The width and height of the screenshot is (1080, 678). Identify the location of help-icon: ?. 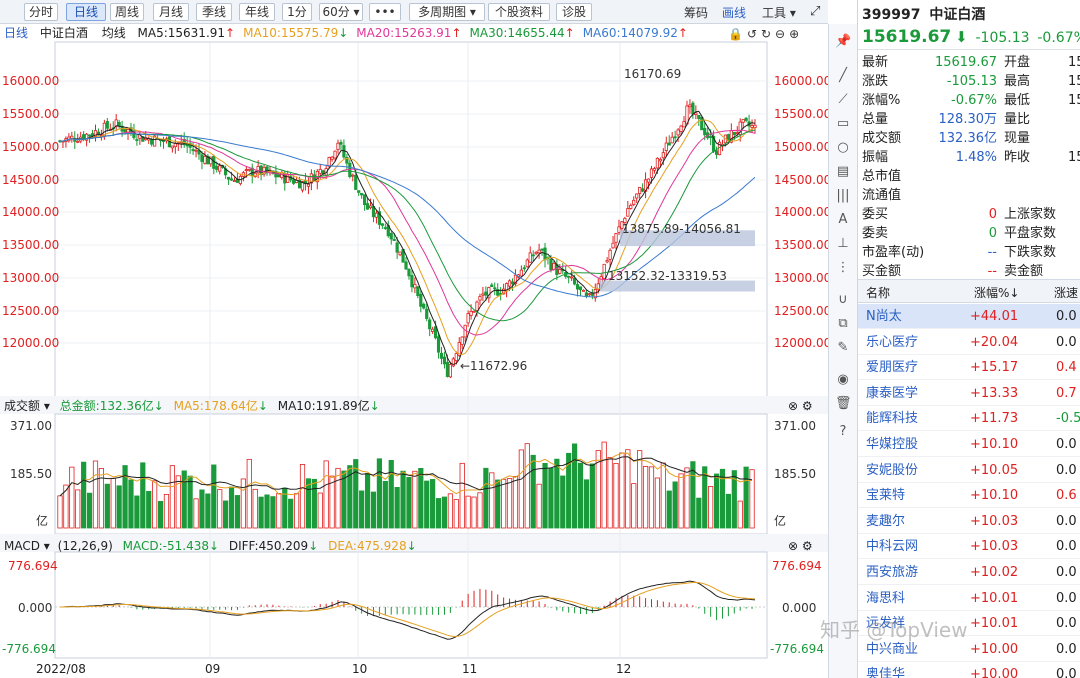
(843, 431).